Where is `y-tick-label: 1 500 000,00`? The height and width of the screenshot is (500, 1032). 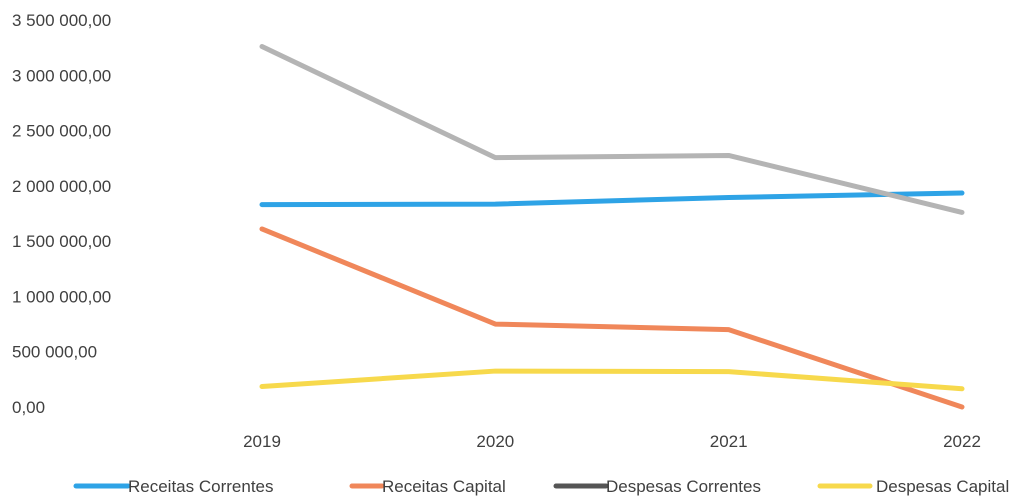
y-tick-label: 1 500 000,00 is located at coordinates (61, 241).